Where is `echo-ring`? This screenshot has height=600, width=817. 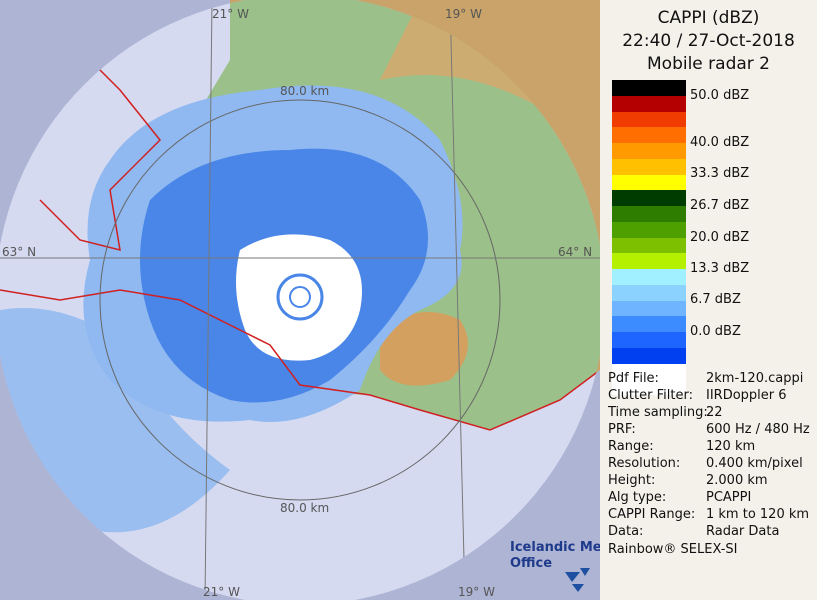 echo-ring is located at coordinates (300, 297).